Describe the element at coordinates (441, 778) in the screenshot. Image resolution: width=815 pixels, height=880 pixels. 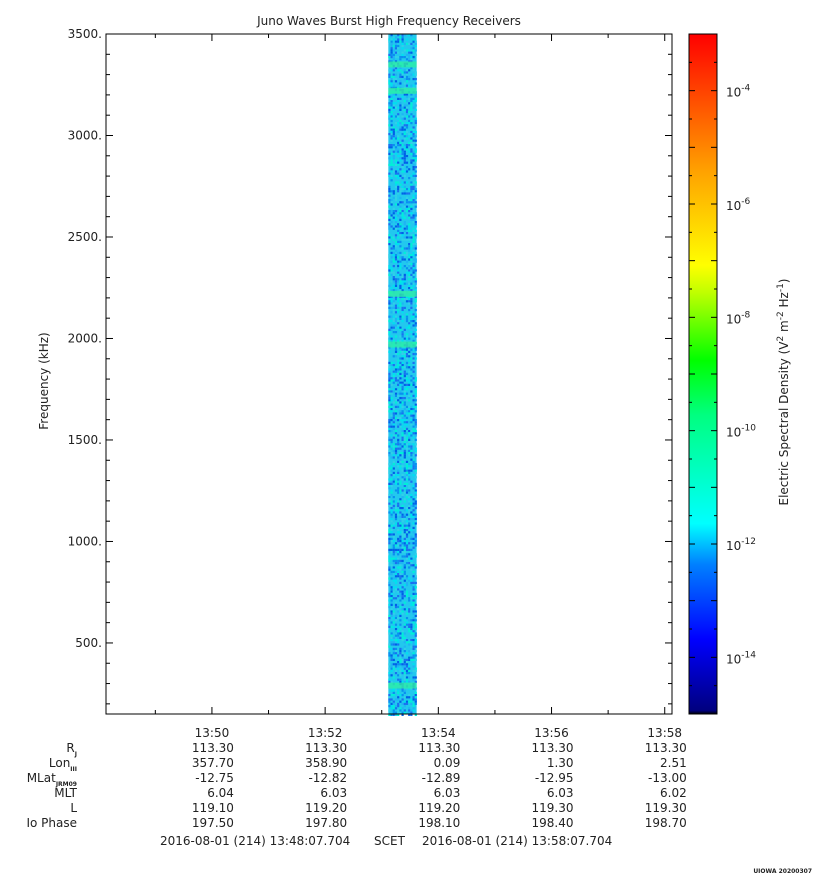
I see `ephemeris-value: -12.89` at that location.